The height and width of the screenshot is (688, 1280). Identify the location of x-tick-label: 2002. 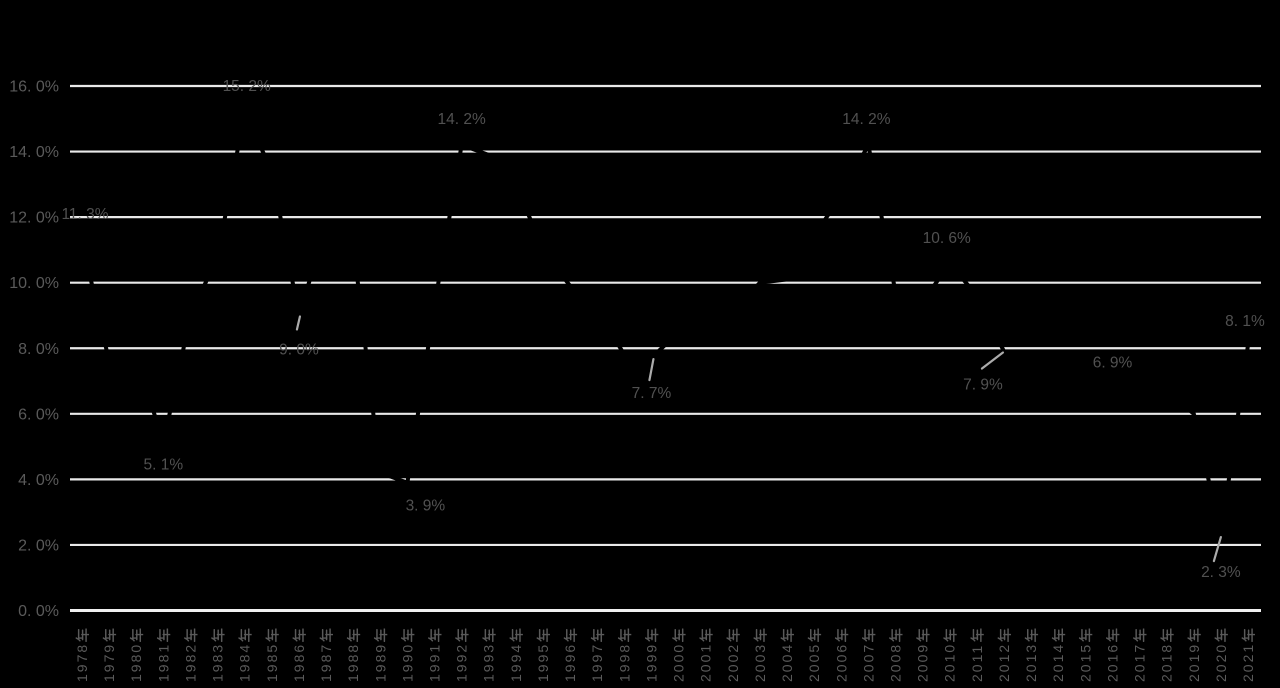
(733, 655).